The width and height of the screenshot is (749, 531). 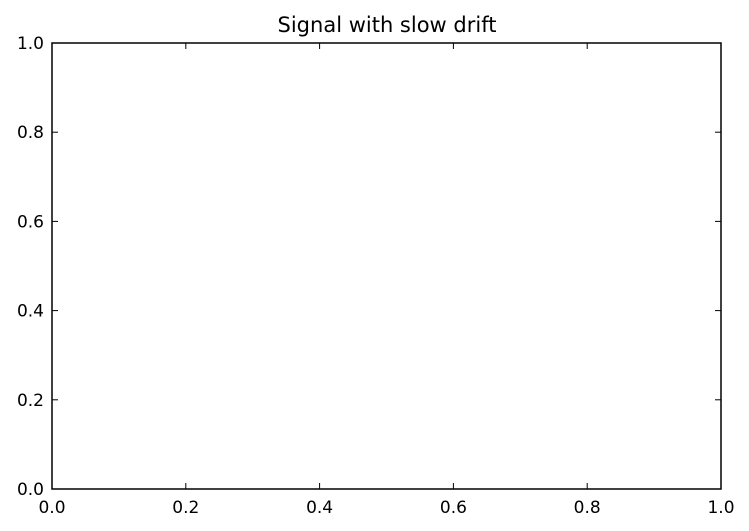 I want to click on x-tick-label: 0.8, so click(x=587, y=508).